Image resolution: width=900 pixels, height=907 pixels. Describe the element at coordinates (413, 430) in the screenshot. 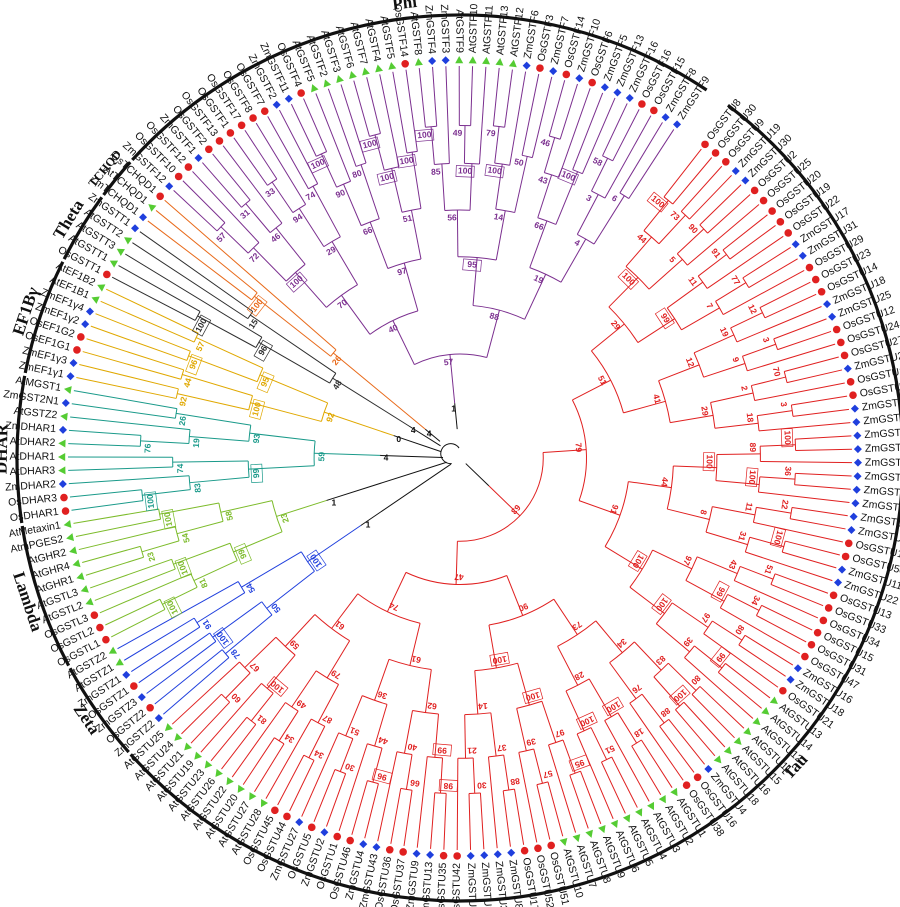

I see `root-support: 4` at that location.